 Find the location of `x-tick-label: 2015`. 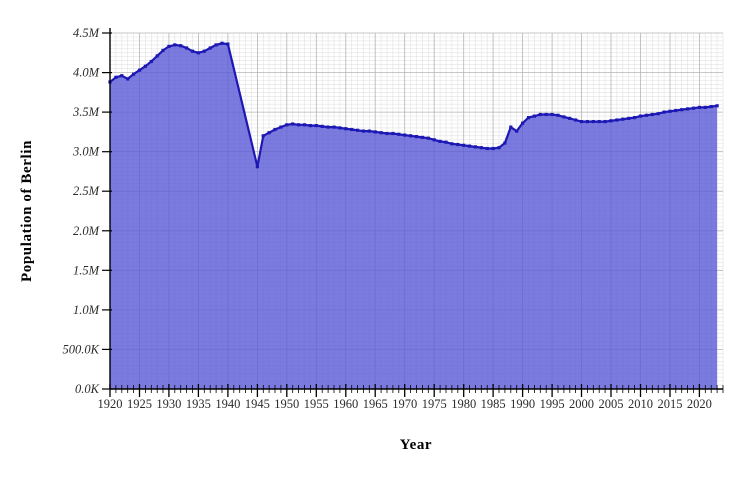

x-tick-label: 2015 is located at coordinates (670, 404).